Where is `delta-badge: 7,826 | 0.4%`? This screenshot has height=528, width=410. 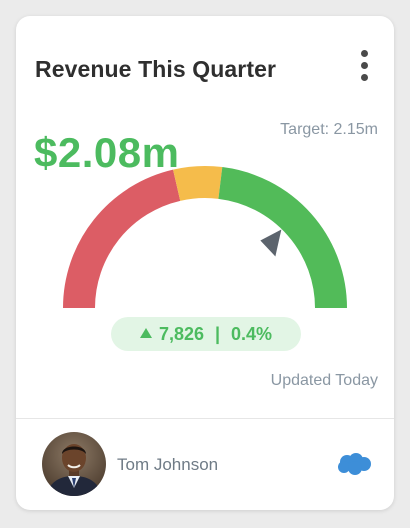 delta-badge: 7,826 | 0.4% is located at coordinates (206, 334).